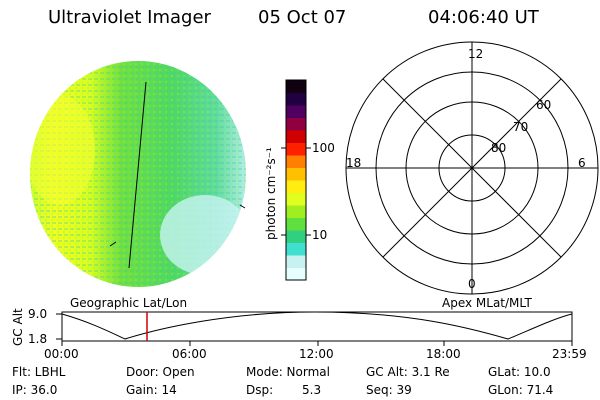  What do you see at coordinates (323, 148) in the screenshot?
I see `colorbar-tick-100: 100` at bounding box center [323, 148].